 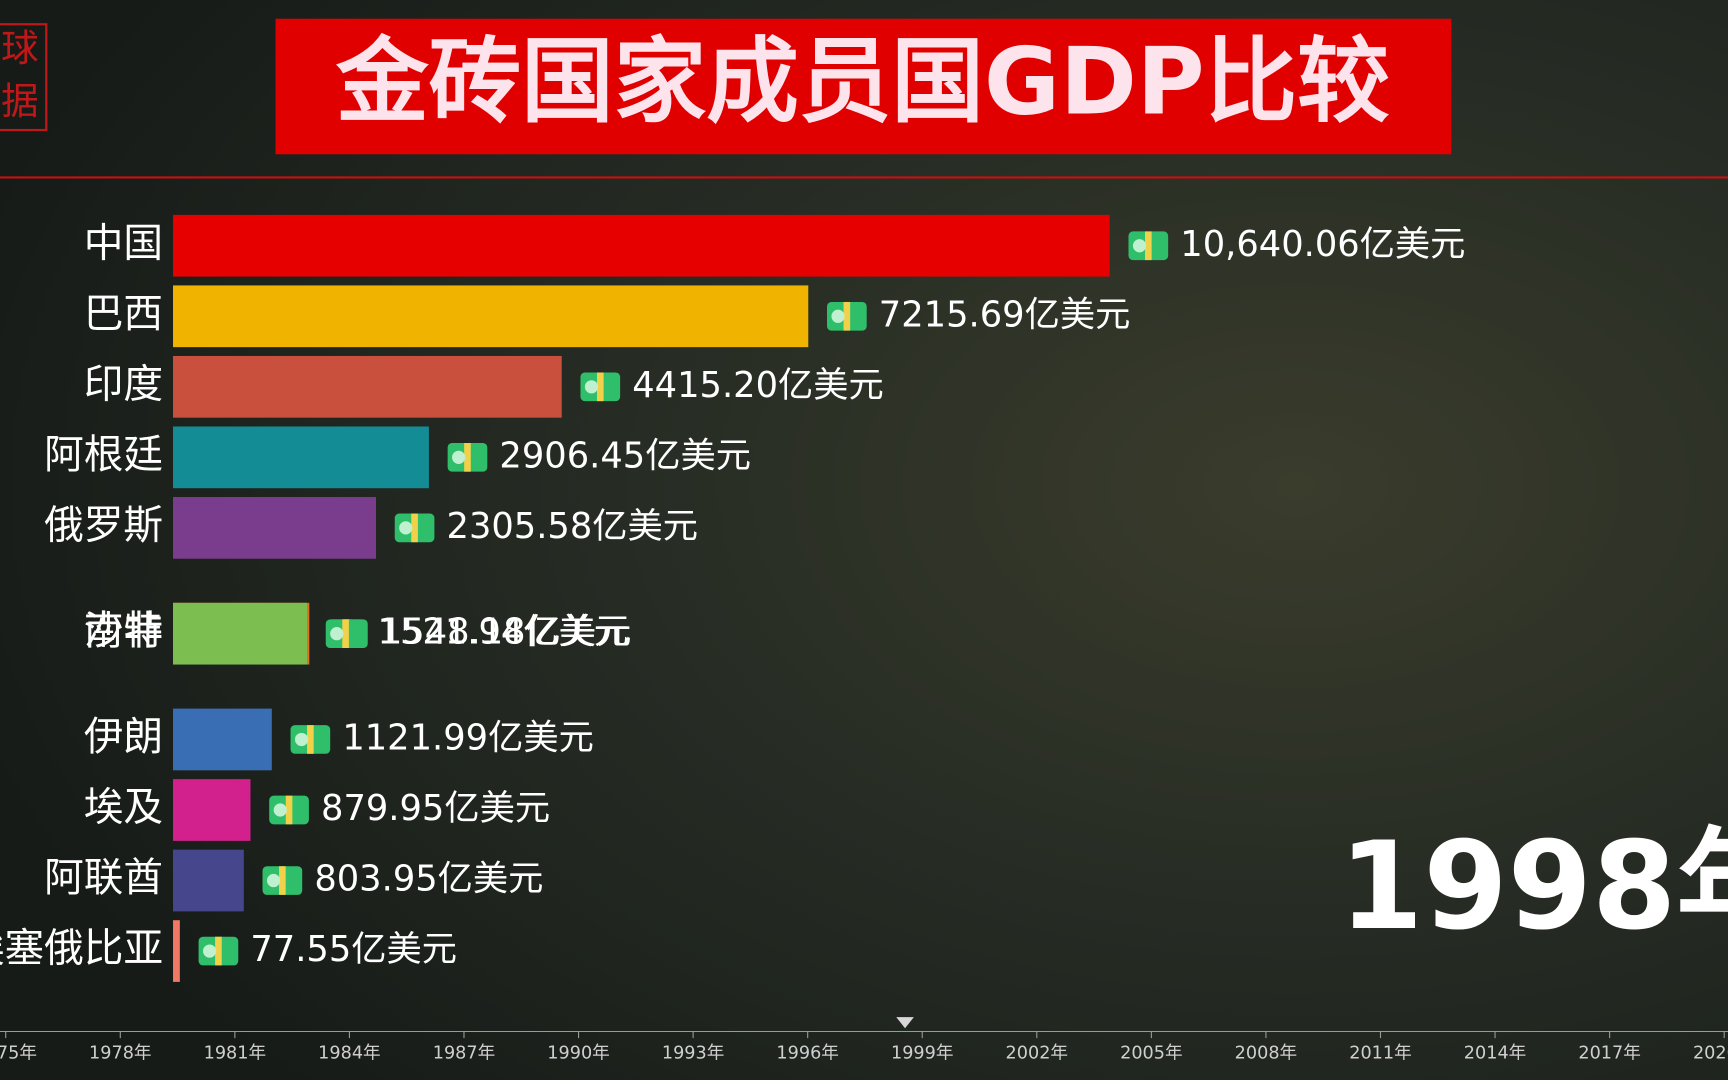 I want to click on timeline-tick-label: 2020年, so click(x=1710, y=1053).